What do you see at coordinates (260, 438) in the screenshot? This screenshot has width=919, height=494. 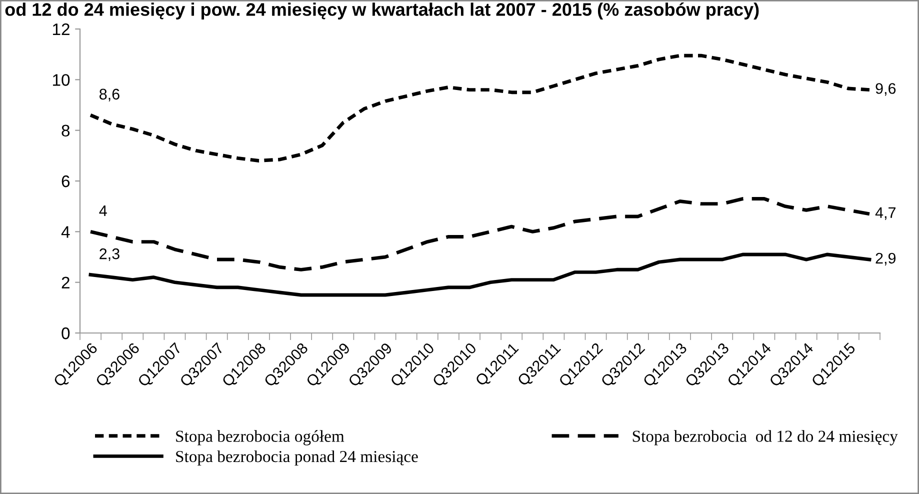 I see `legend-label: Stopa bezrobocia ogółem` at bounding box center [260, 438].